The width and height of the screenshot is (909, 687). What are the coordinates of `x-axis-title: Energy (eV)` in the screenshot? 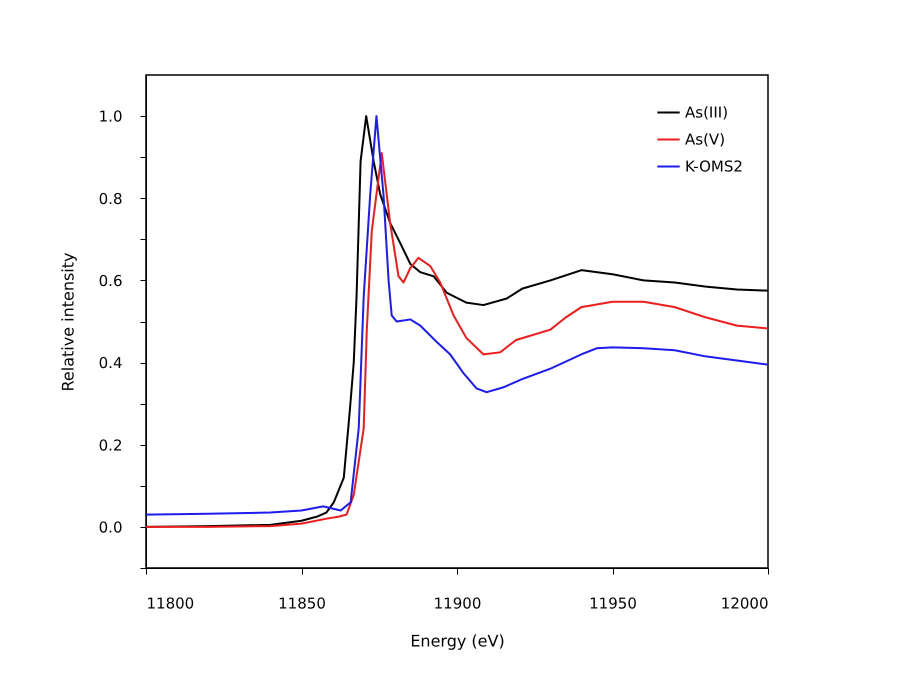 It's located at (457, 641).